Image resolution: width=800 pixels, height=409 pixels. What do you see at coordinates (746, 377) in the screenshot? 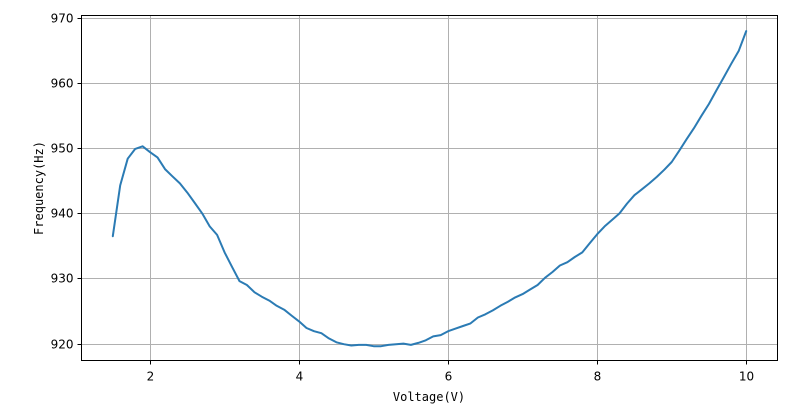
I see `x-tick-label: 10` at bounding box center [746, 377].